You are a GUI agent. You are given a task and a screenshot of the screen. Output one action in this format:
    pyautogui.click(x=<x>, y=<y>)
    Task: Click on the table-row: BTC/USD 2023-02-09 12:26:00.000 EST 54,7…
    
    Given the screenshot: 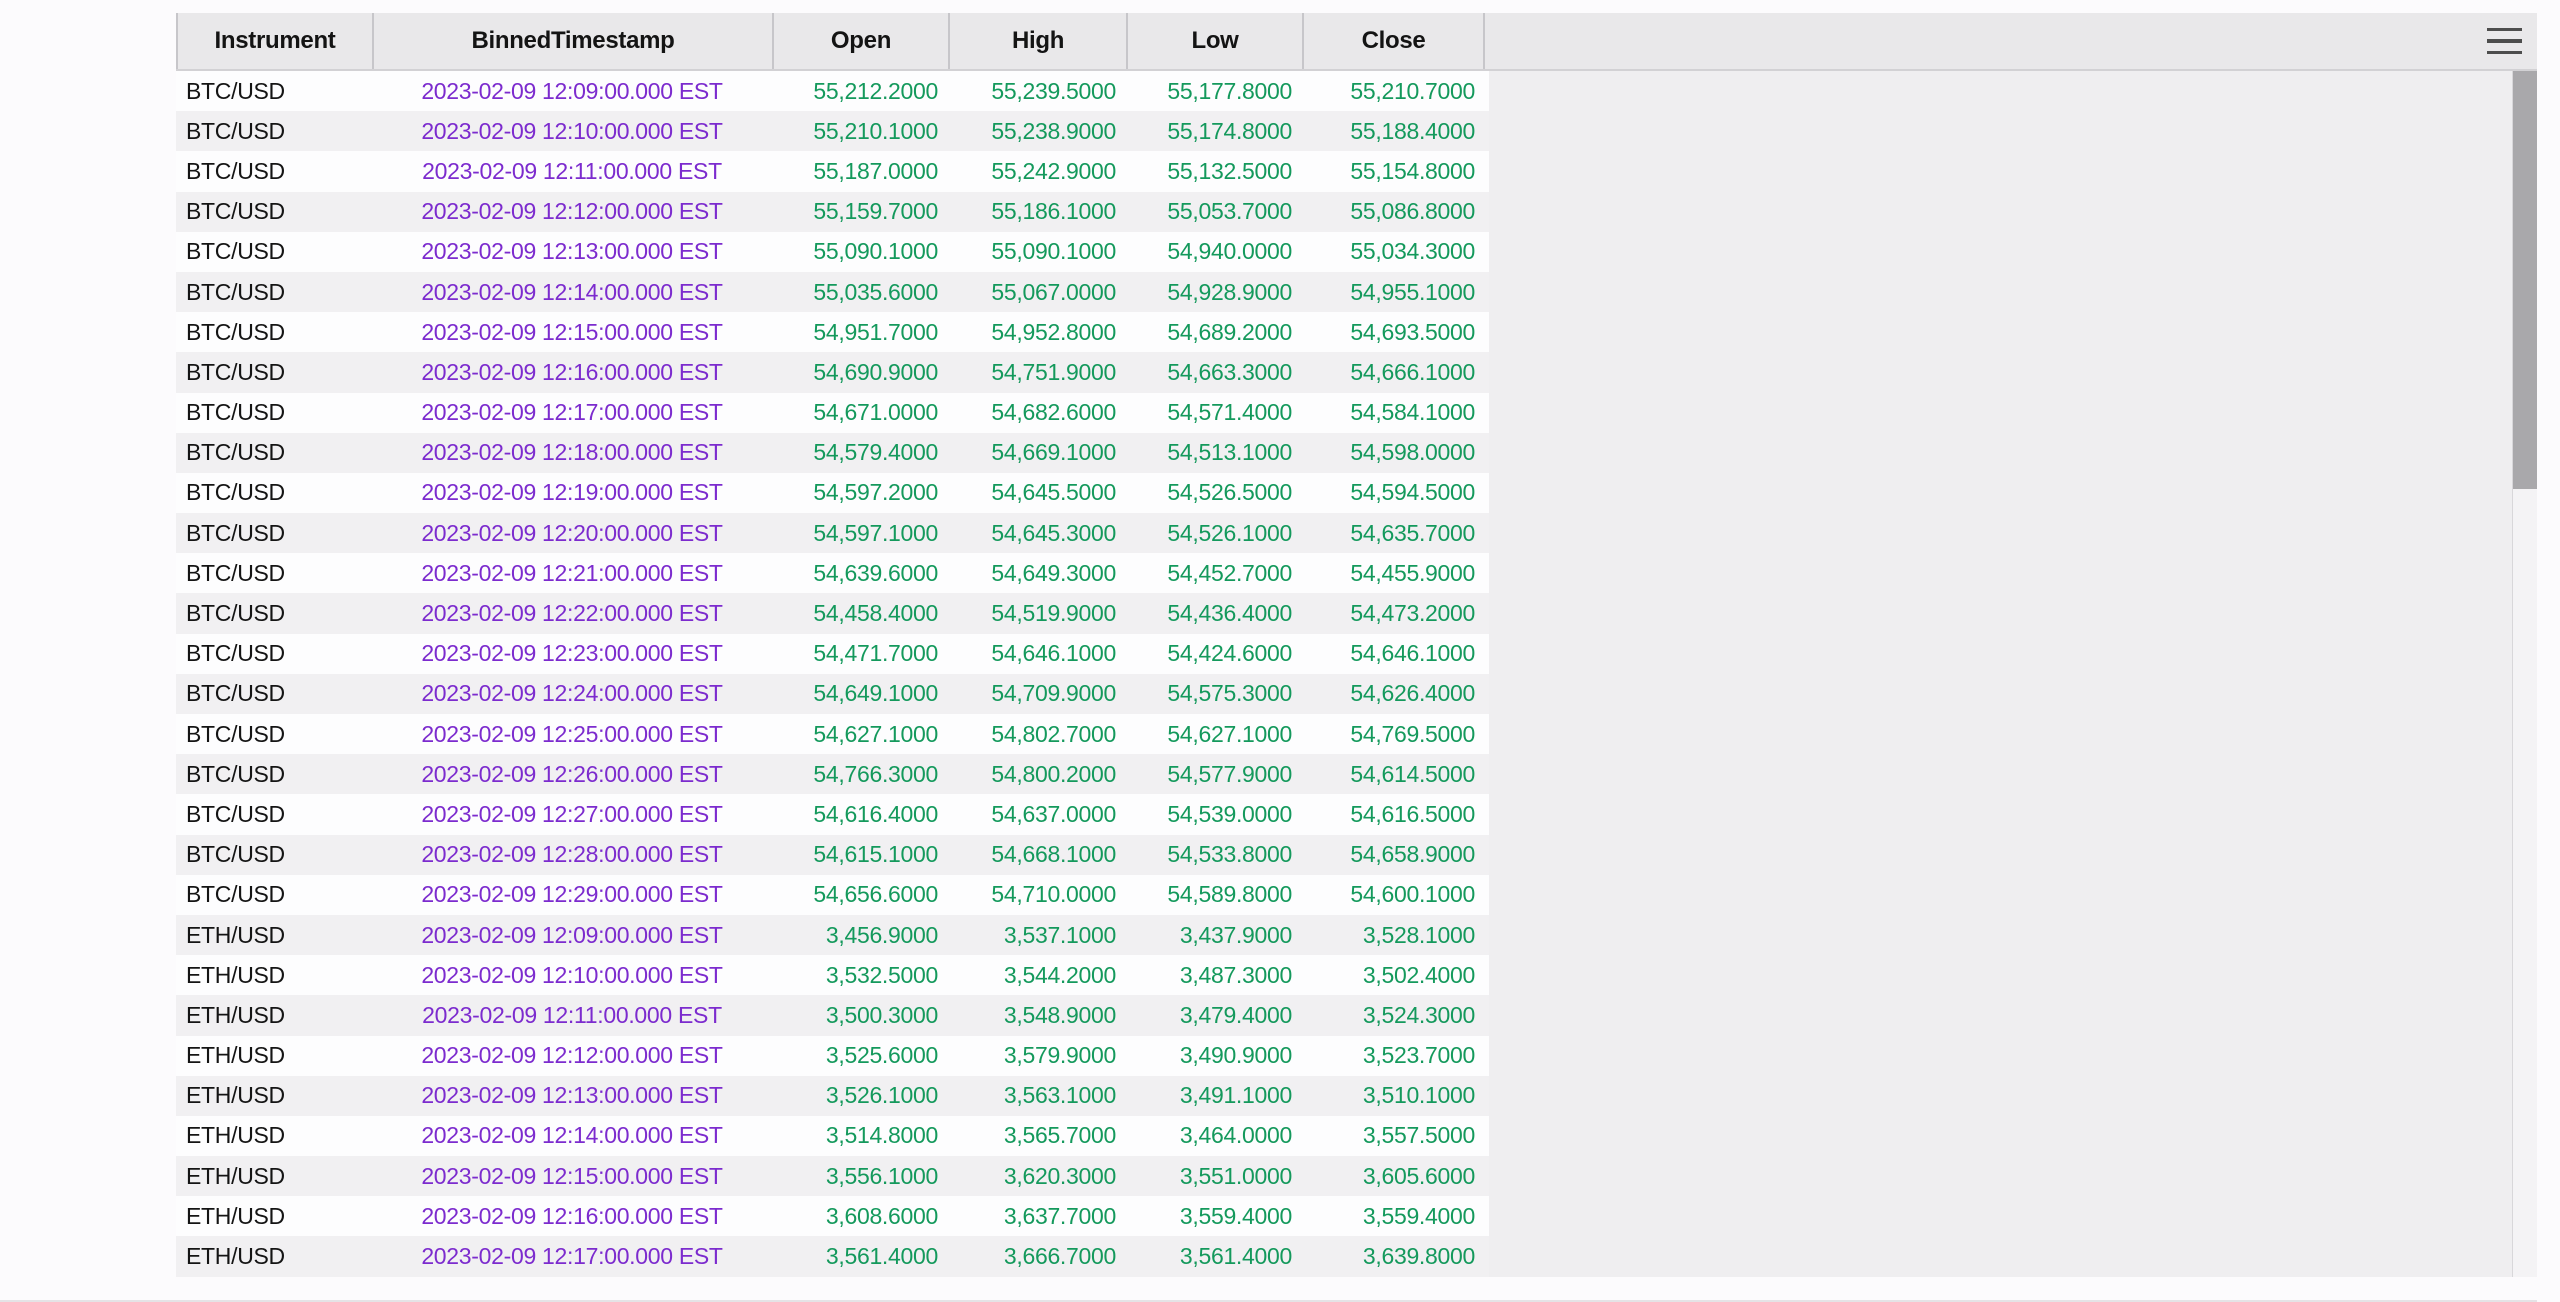 What is the action you would take?
    pyautogui.click(x=832, y=774)
    